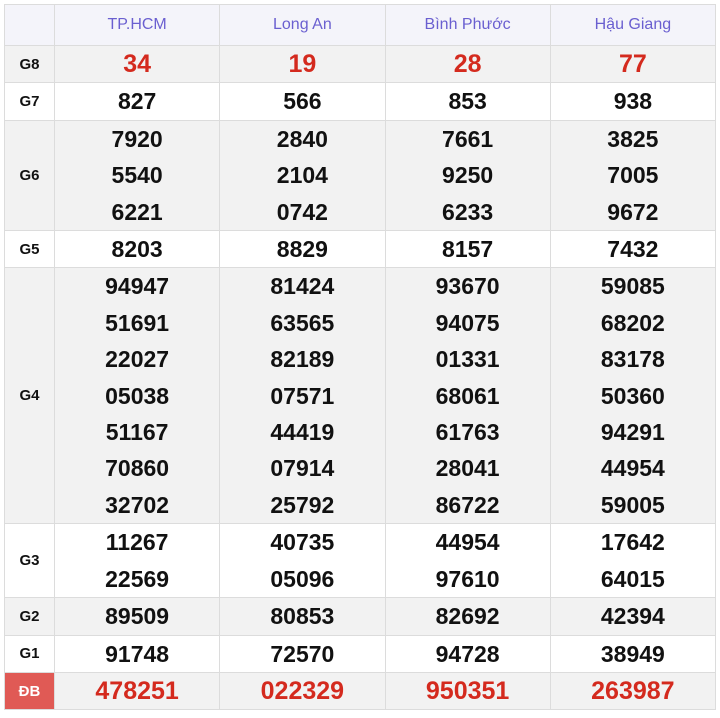  Describe the element at coordinates (302, 691) in the screenshot. I see `result-cell: 022329` at that location.